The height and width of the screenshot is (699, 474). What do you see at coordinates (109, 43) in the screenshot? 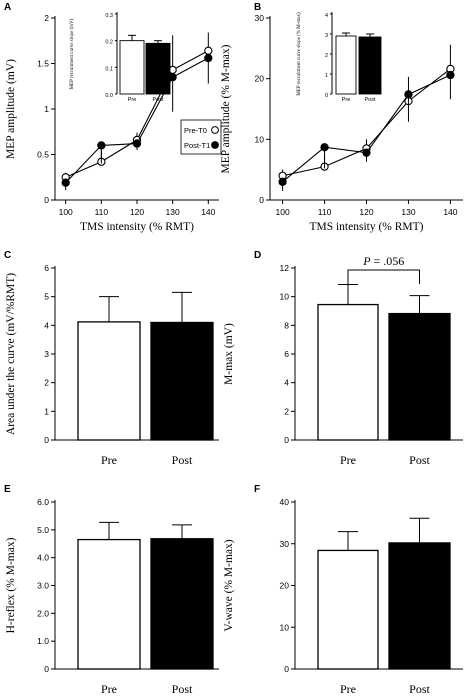
I see `y-tick-label: 0.2` at bounding box center [109, 43].